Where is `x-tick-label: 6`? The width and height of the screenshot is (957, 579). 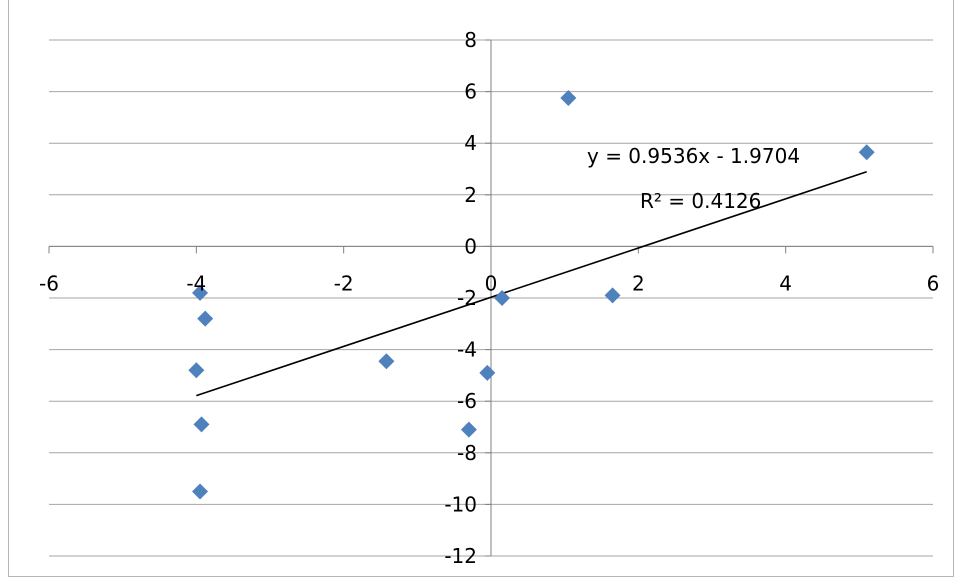
x-tick-label: 6 is located at coordinates (933, 283).